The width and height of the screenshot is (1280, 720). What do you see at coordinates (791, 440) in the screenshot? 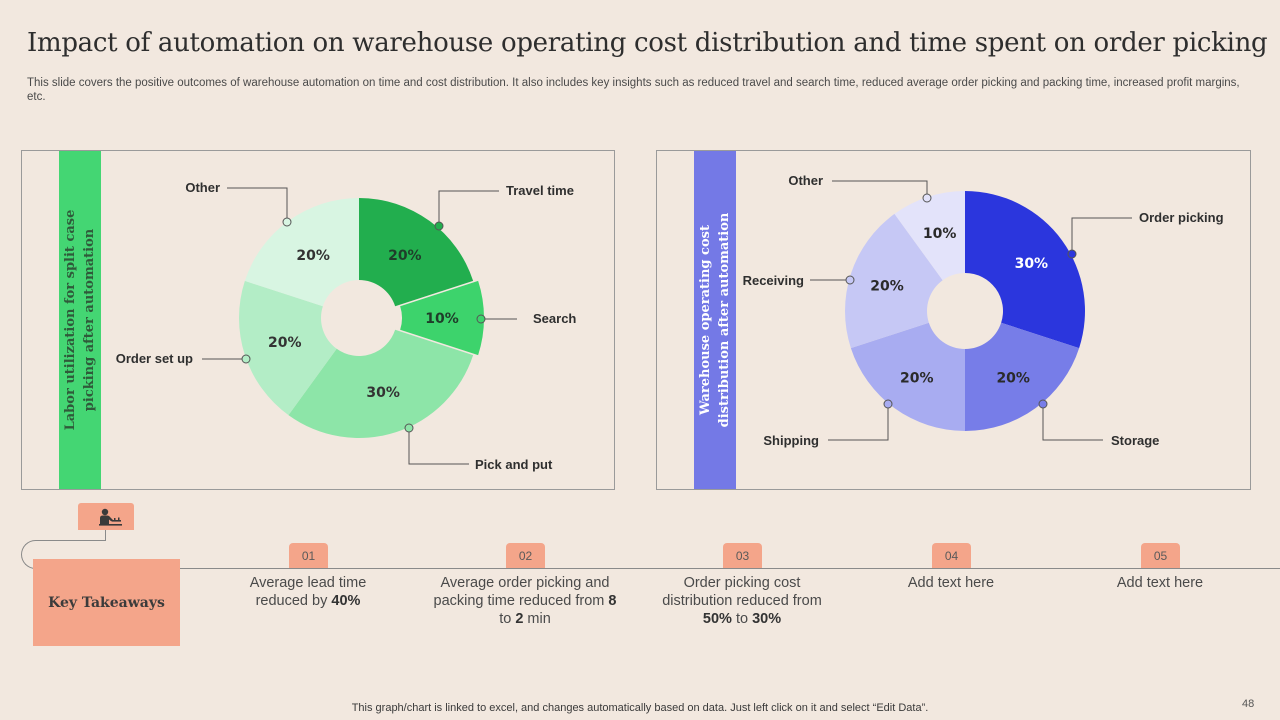
I see `callout-label-shipping: Shipping` at bounding box center [791, 440].